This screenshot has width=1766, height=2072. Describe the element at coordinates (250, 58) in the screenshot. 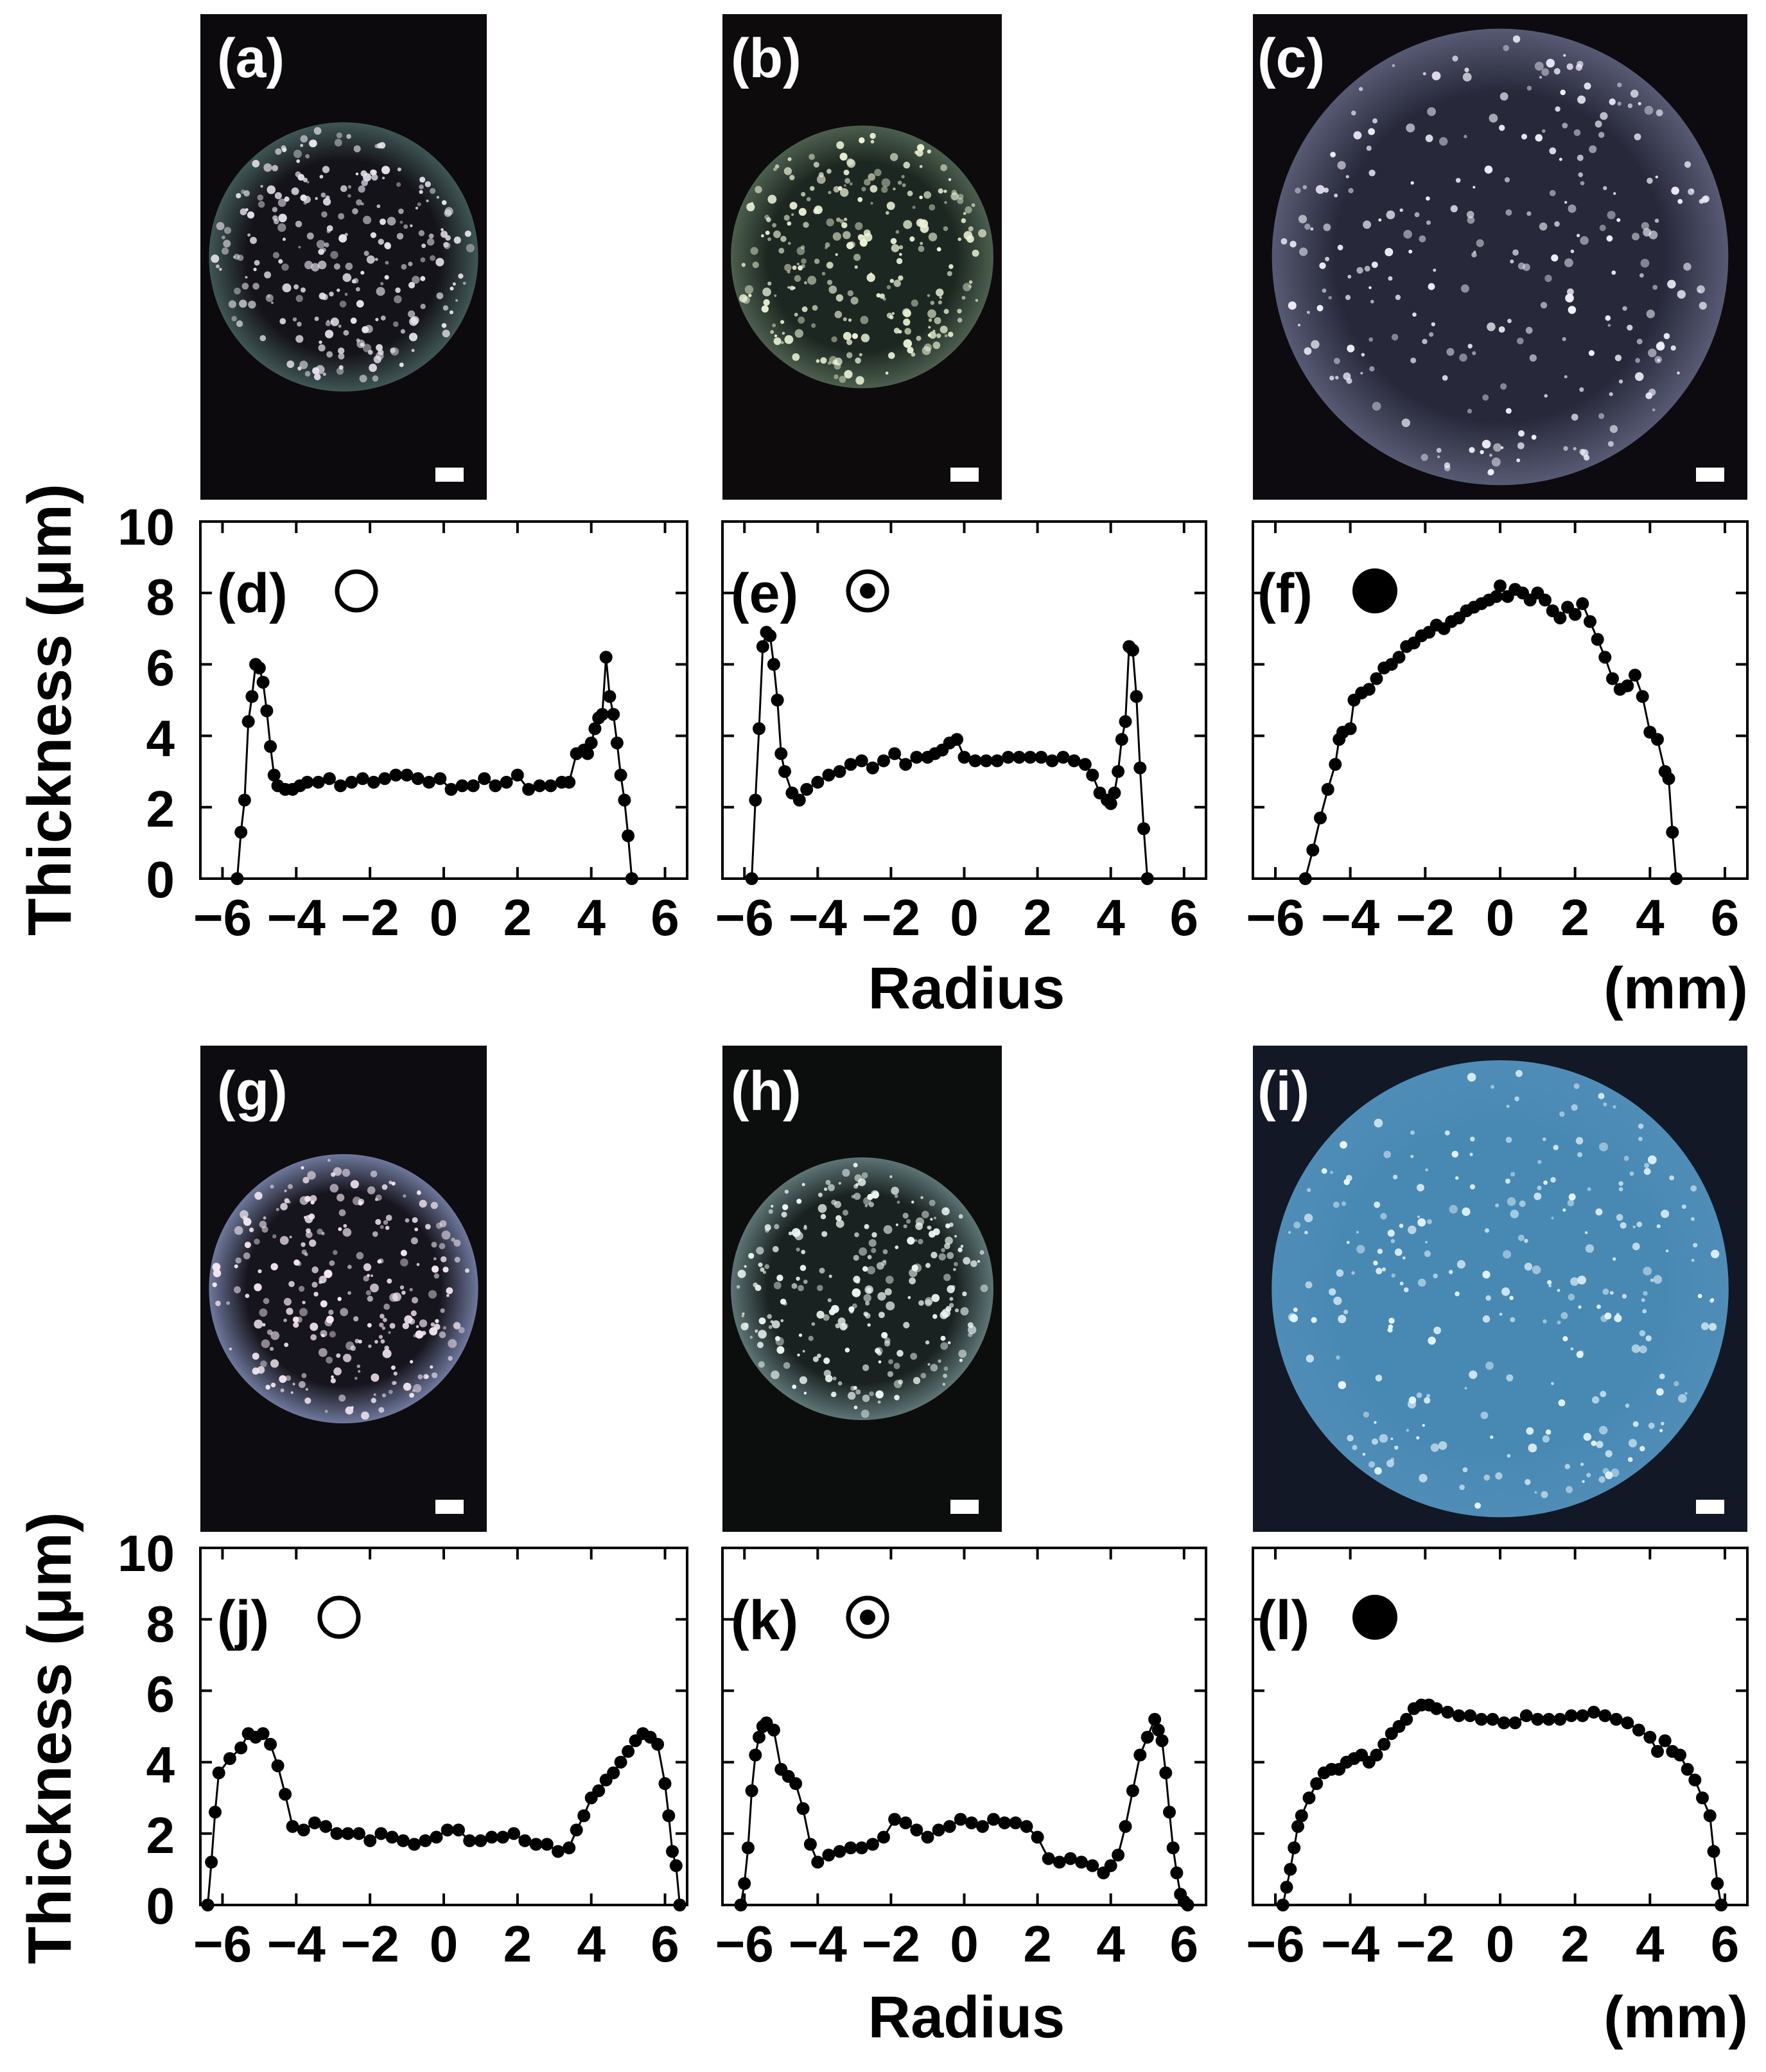

I see `photo-label-a: (a)` at that location.